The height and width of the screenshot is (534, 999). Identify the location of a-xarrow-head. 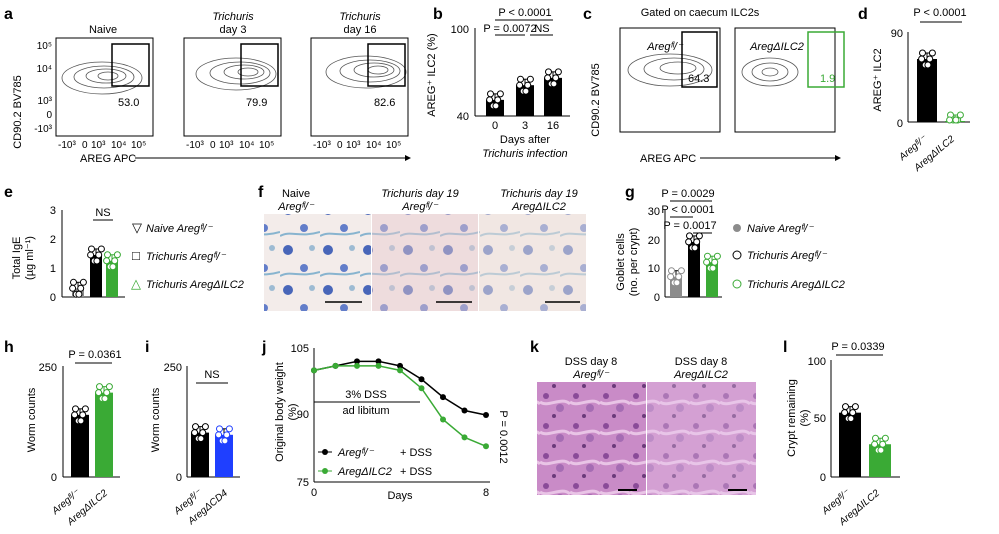
(408, 158).